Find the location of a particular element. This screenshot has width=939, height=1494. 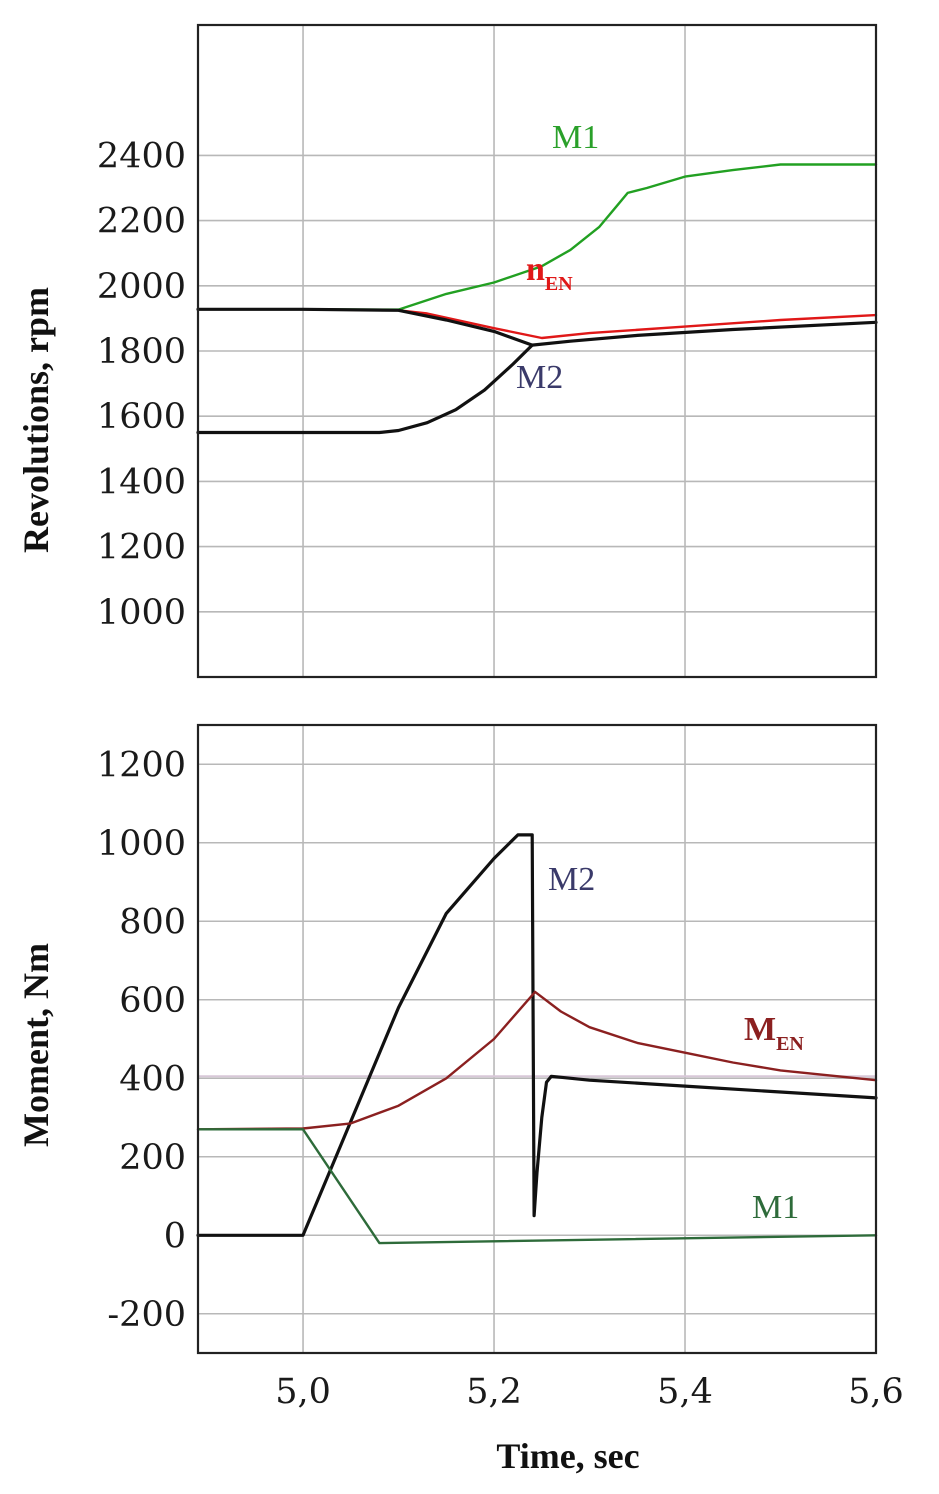

x-tick-label: 5,6 is located at coordinates (876, 1392).